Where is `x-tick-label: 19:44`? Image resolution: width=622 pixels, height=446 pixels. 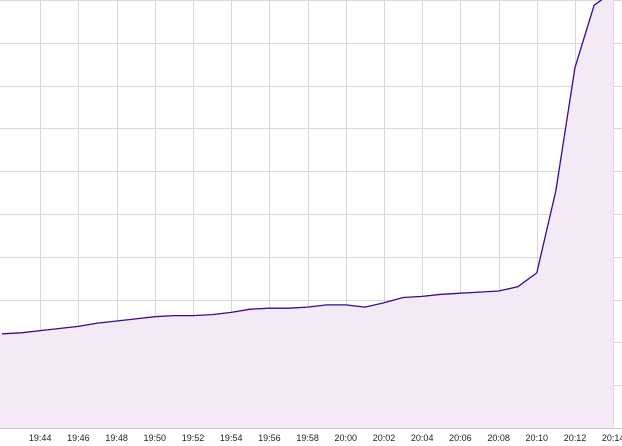 x-tick-label: 19:44 is located at coordinates (40, 438).